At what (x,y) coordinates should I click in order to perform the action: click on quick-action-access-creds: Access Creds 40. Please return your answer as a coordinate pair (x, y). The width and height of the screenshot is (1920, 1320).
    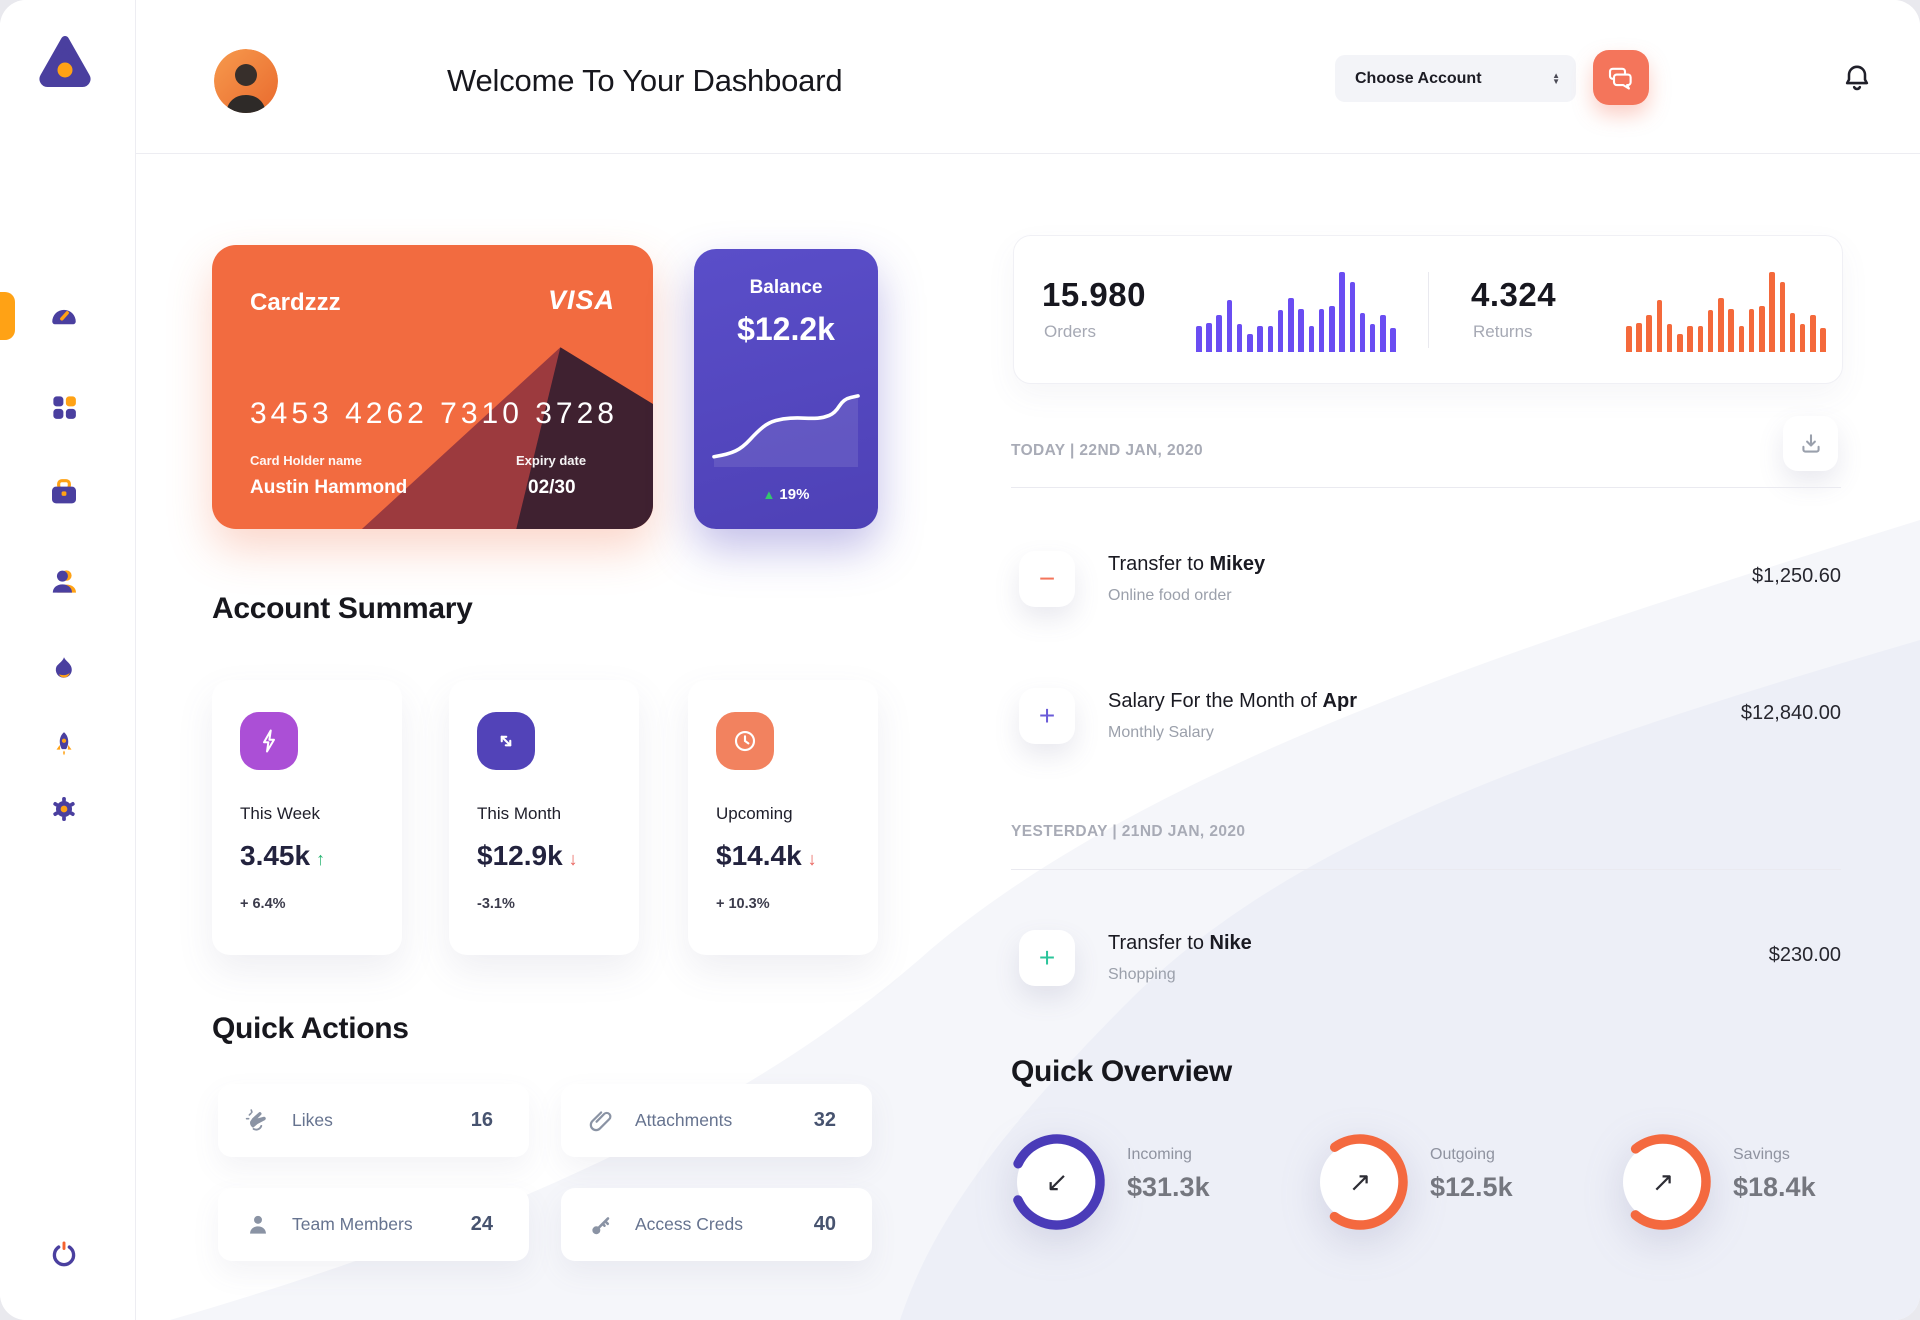
    Looking at the image, I should click on (716, 1224).